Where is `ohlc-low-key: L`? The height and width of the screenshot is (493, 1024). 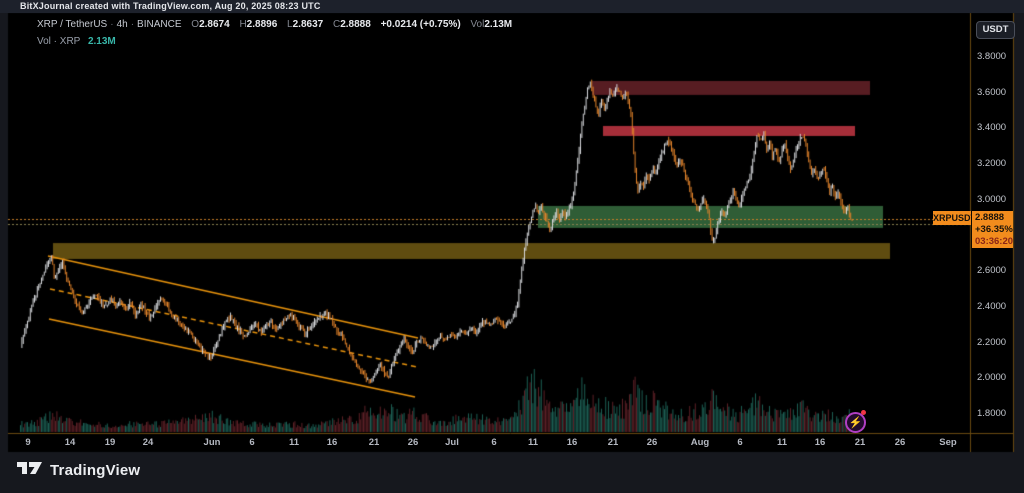 ohlc-low-key: L is located at coordinates (290, 24).